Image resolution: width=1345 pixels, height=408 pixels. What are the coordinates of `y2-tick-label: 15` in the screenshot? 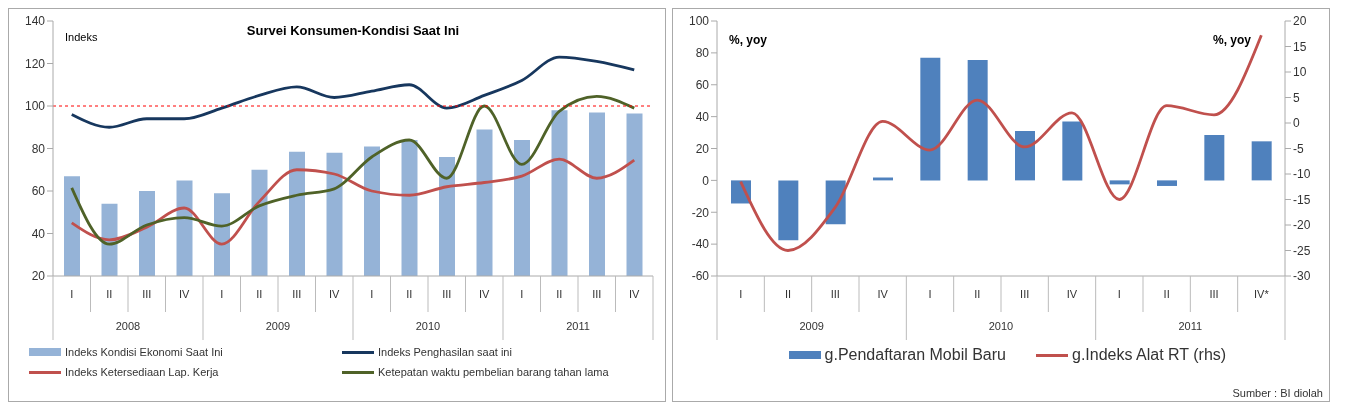 It's located at (1300, 46).